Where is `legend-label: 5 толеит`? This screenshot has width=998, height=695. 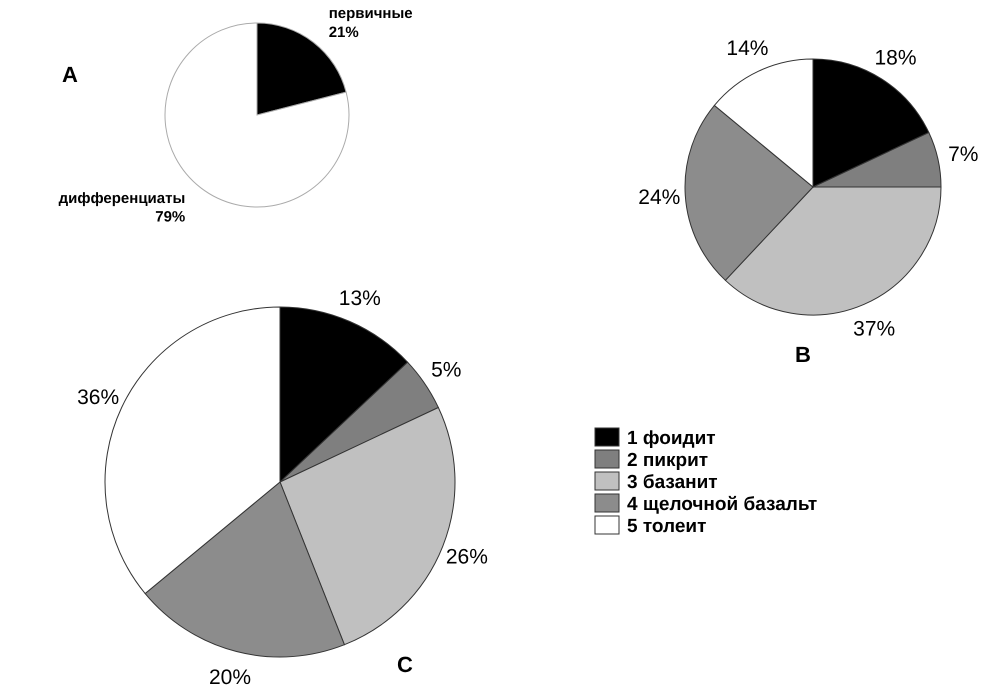 legend-label: 5 толеит is located at coordinates (666, 526).